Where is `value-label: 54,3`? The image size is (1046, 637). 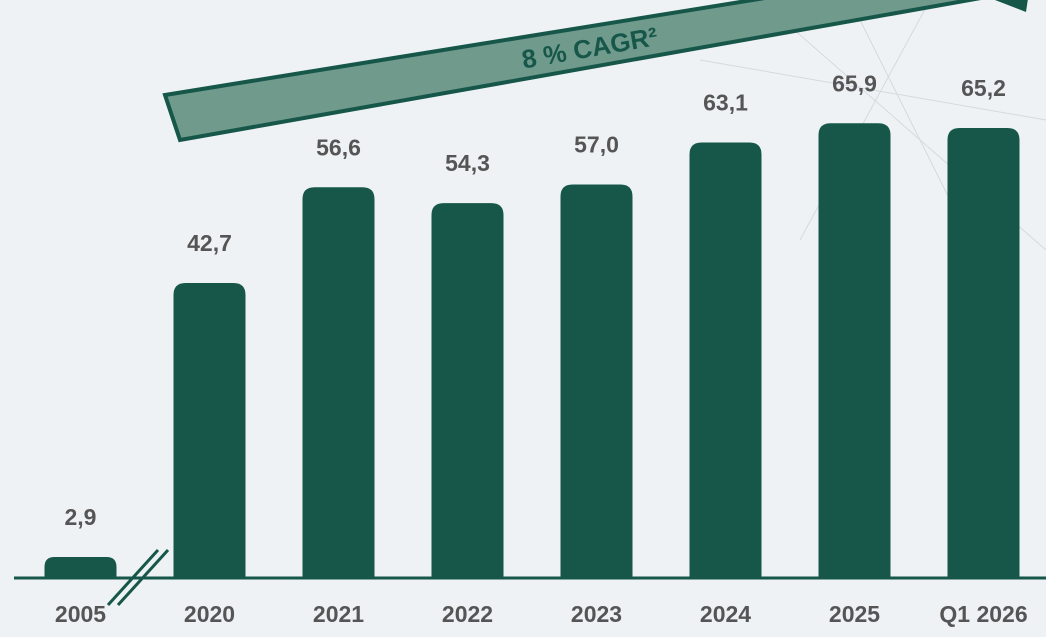
value-label: 54,3 is located at coordinates (467, 163).